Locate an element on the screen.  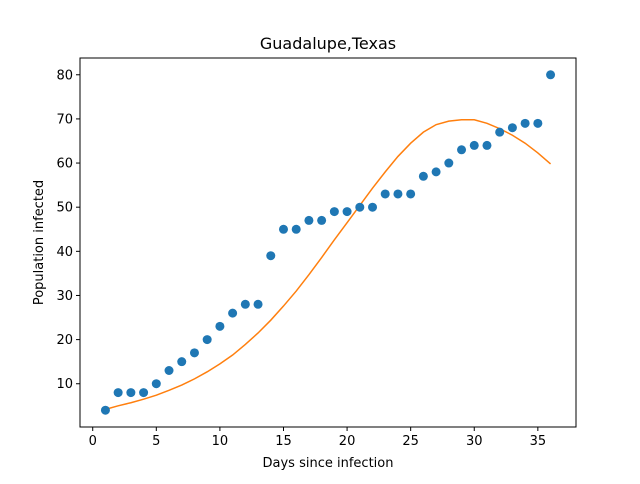
y-tick-label: 50 is located at coordinates (64, 208).